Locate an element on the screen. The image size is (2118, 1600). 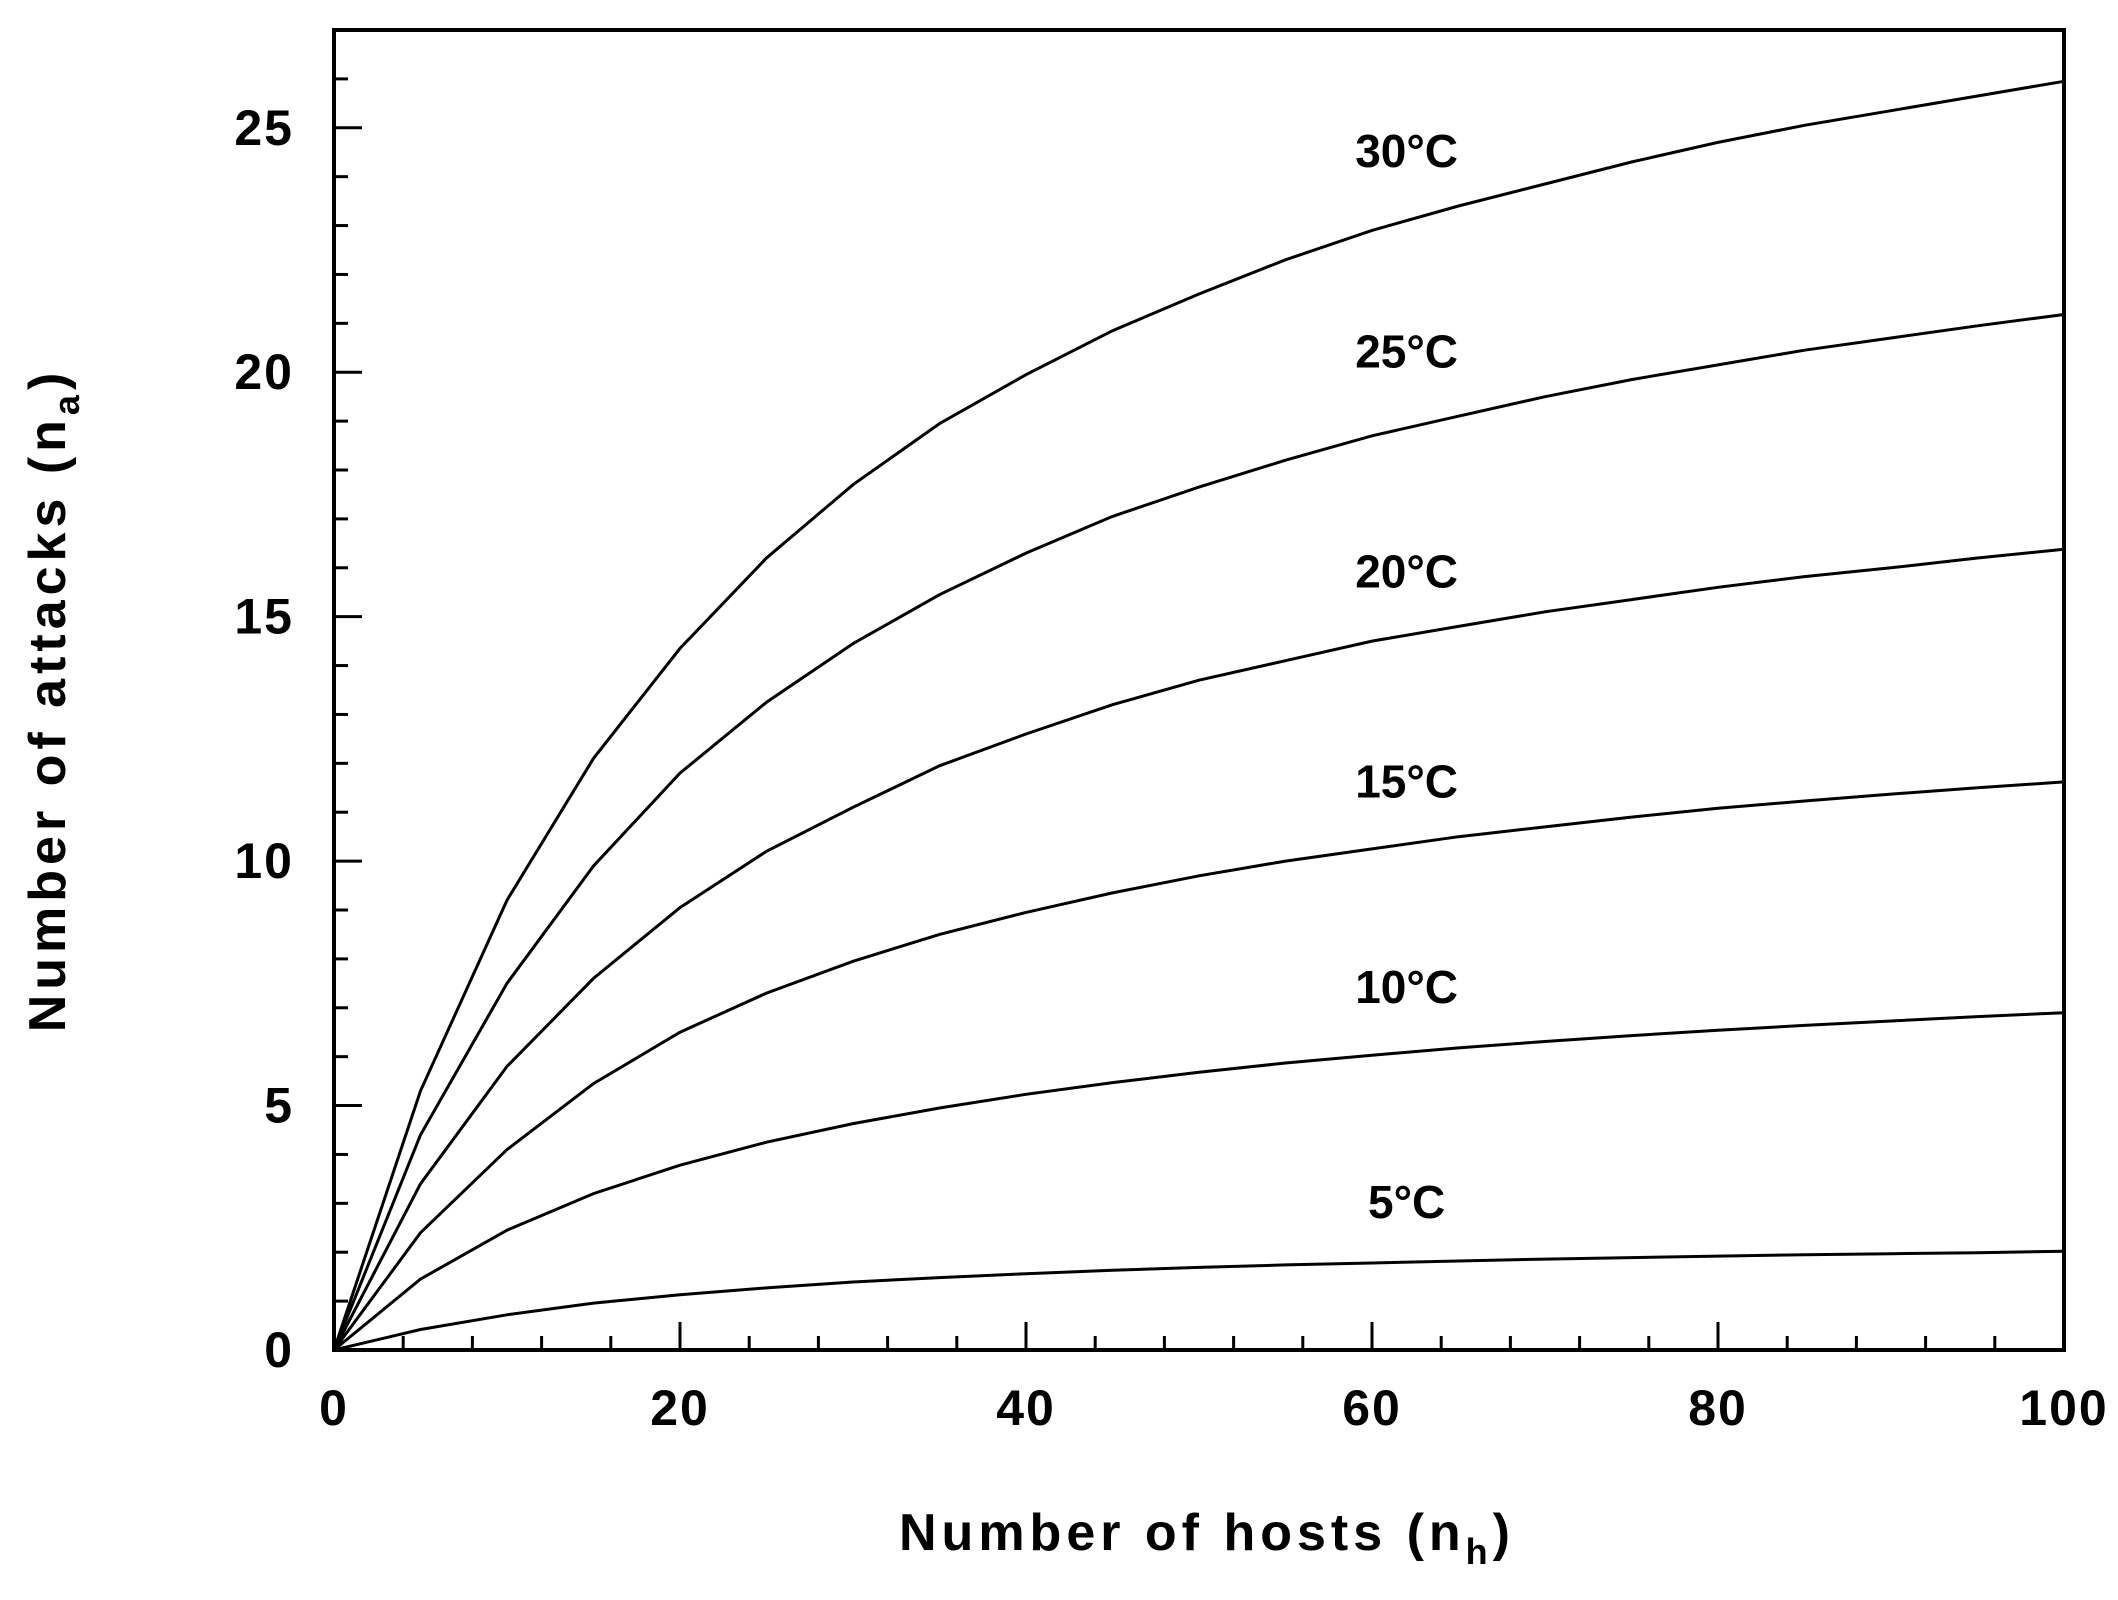
x-tick-label: 20 is located at coordinates (680, 1408).